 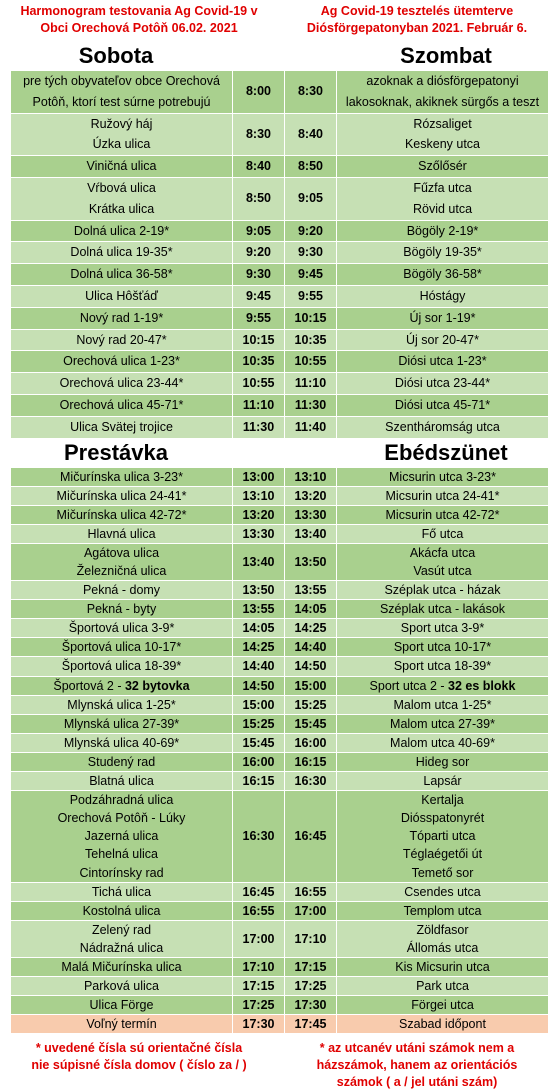 What do you see at coordinates (279, 891) in the screenshot?
I see `schedule-row: Tichá ulica 16:45 16:55 Csendes utca` at bounding box center [279, 891].